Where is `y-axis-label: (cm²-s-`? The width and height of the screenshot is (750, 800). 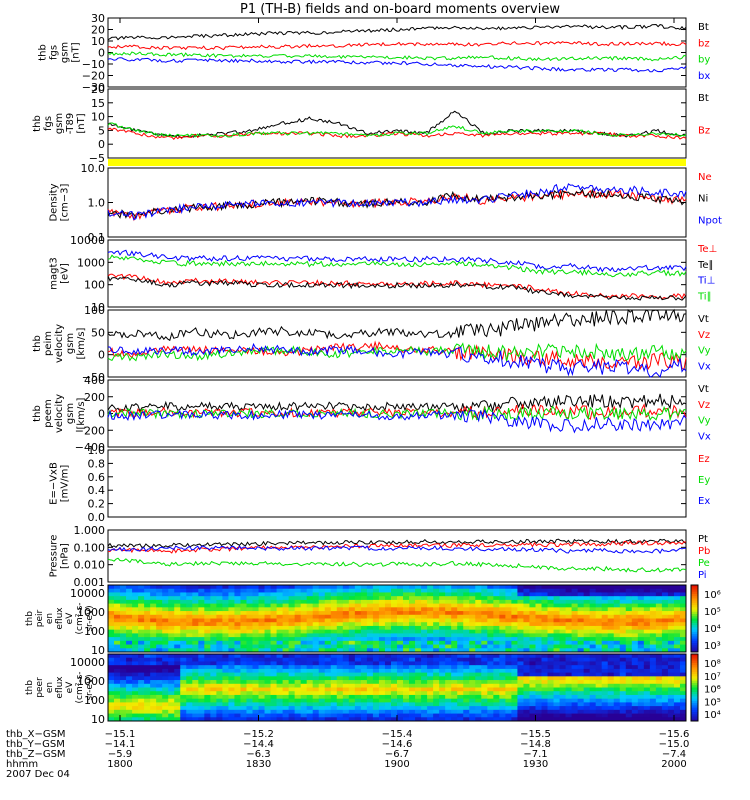 y-axis-label: (cm²-s- is located at coordinates (80, 687).